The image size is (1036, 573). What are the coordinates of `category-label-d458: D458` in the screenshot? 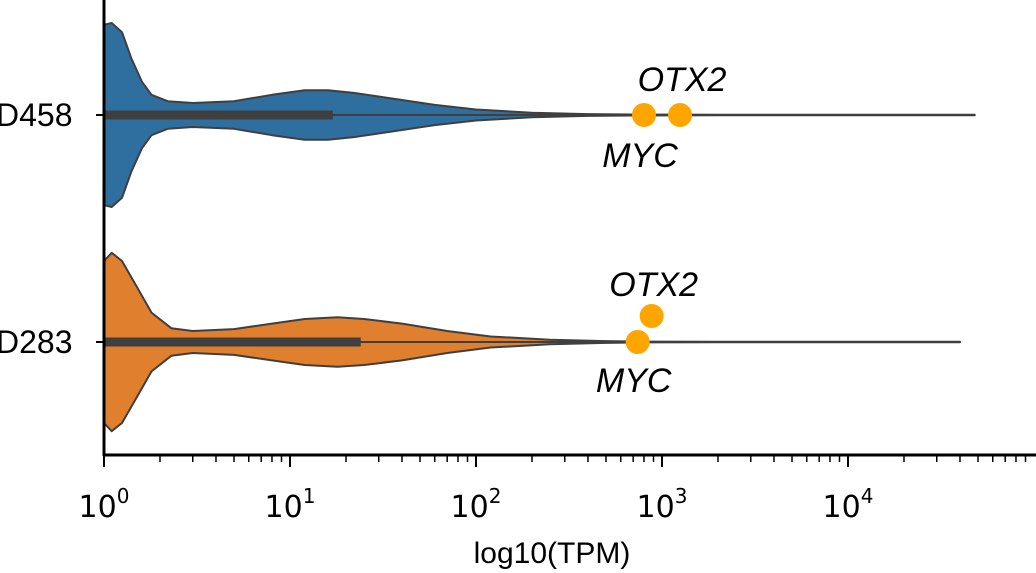 It's located at (36, 115).